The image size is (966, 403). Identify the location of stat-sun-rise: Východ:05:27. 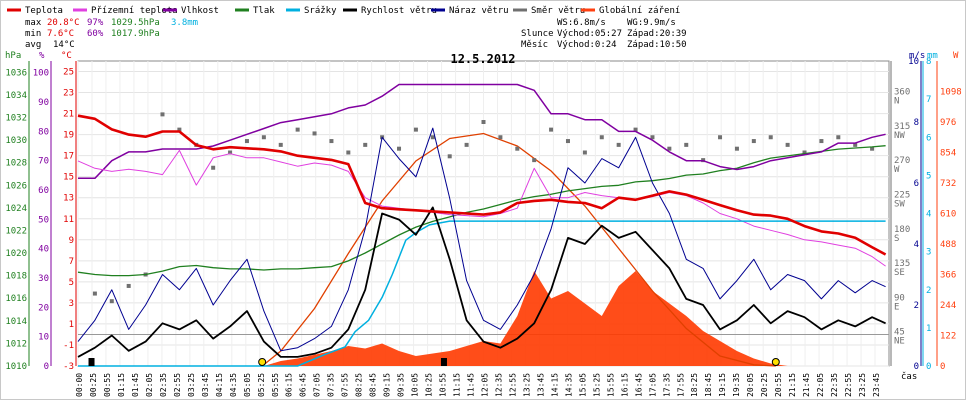
(589, 34).